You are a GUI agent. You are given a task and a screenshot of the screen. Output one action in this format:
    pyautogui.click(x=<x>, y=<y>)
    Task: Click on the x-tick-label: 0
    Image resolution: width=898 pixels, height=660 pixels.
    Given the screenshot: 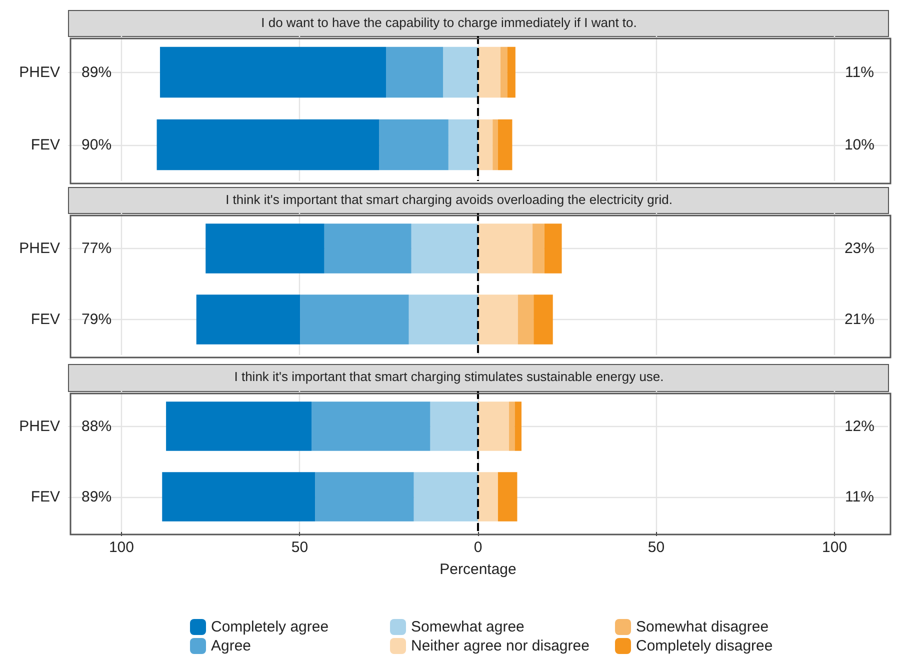 What is the action you would take?
    pyautogui.click(x=478, y=547)
    